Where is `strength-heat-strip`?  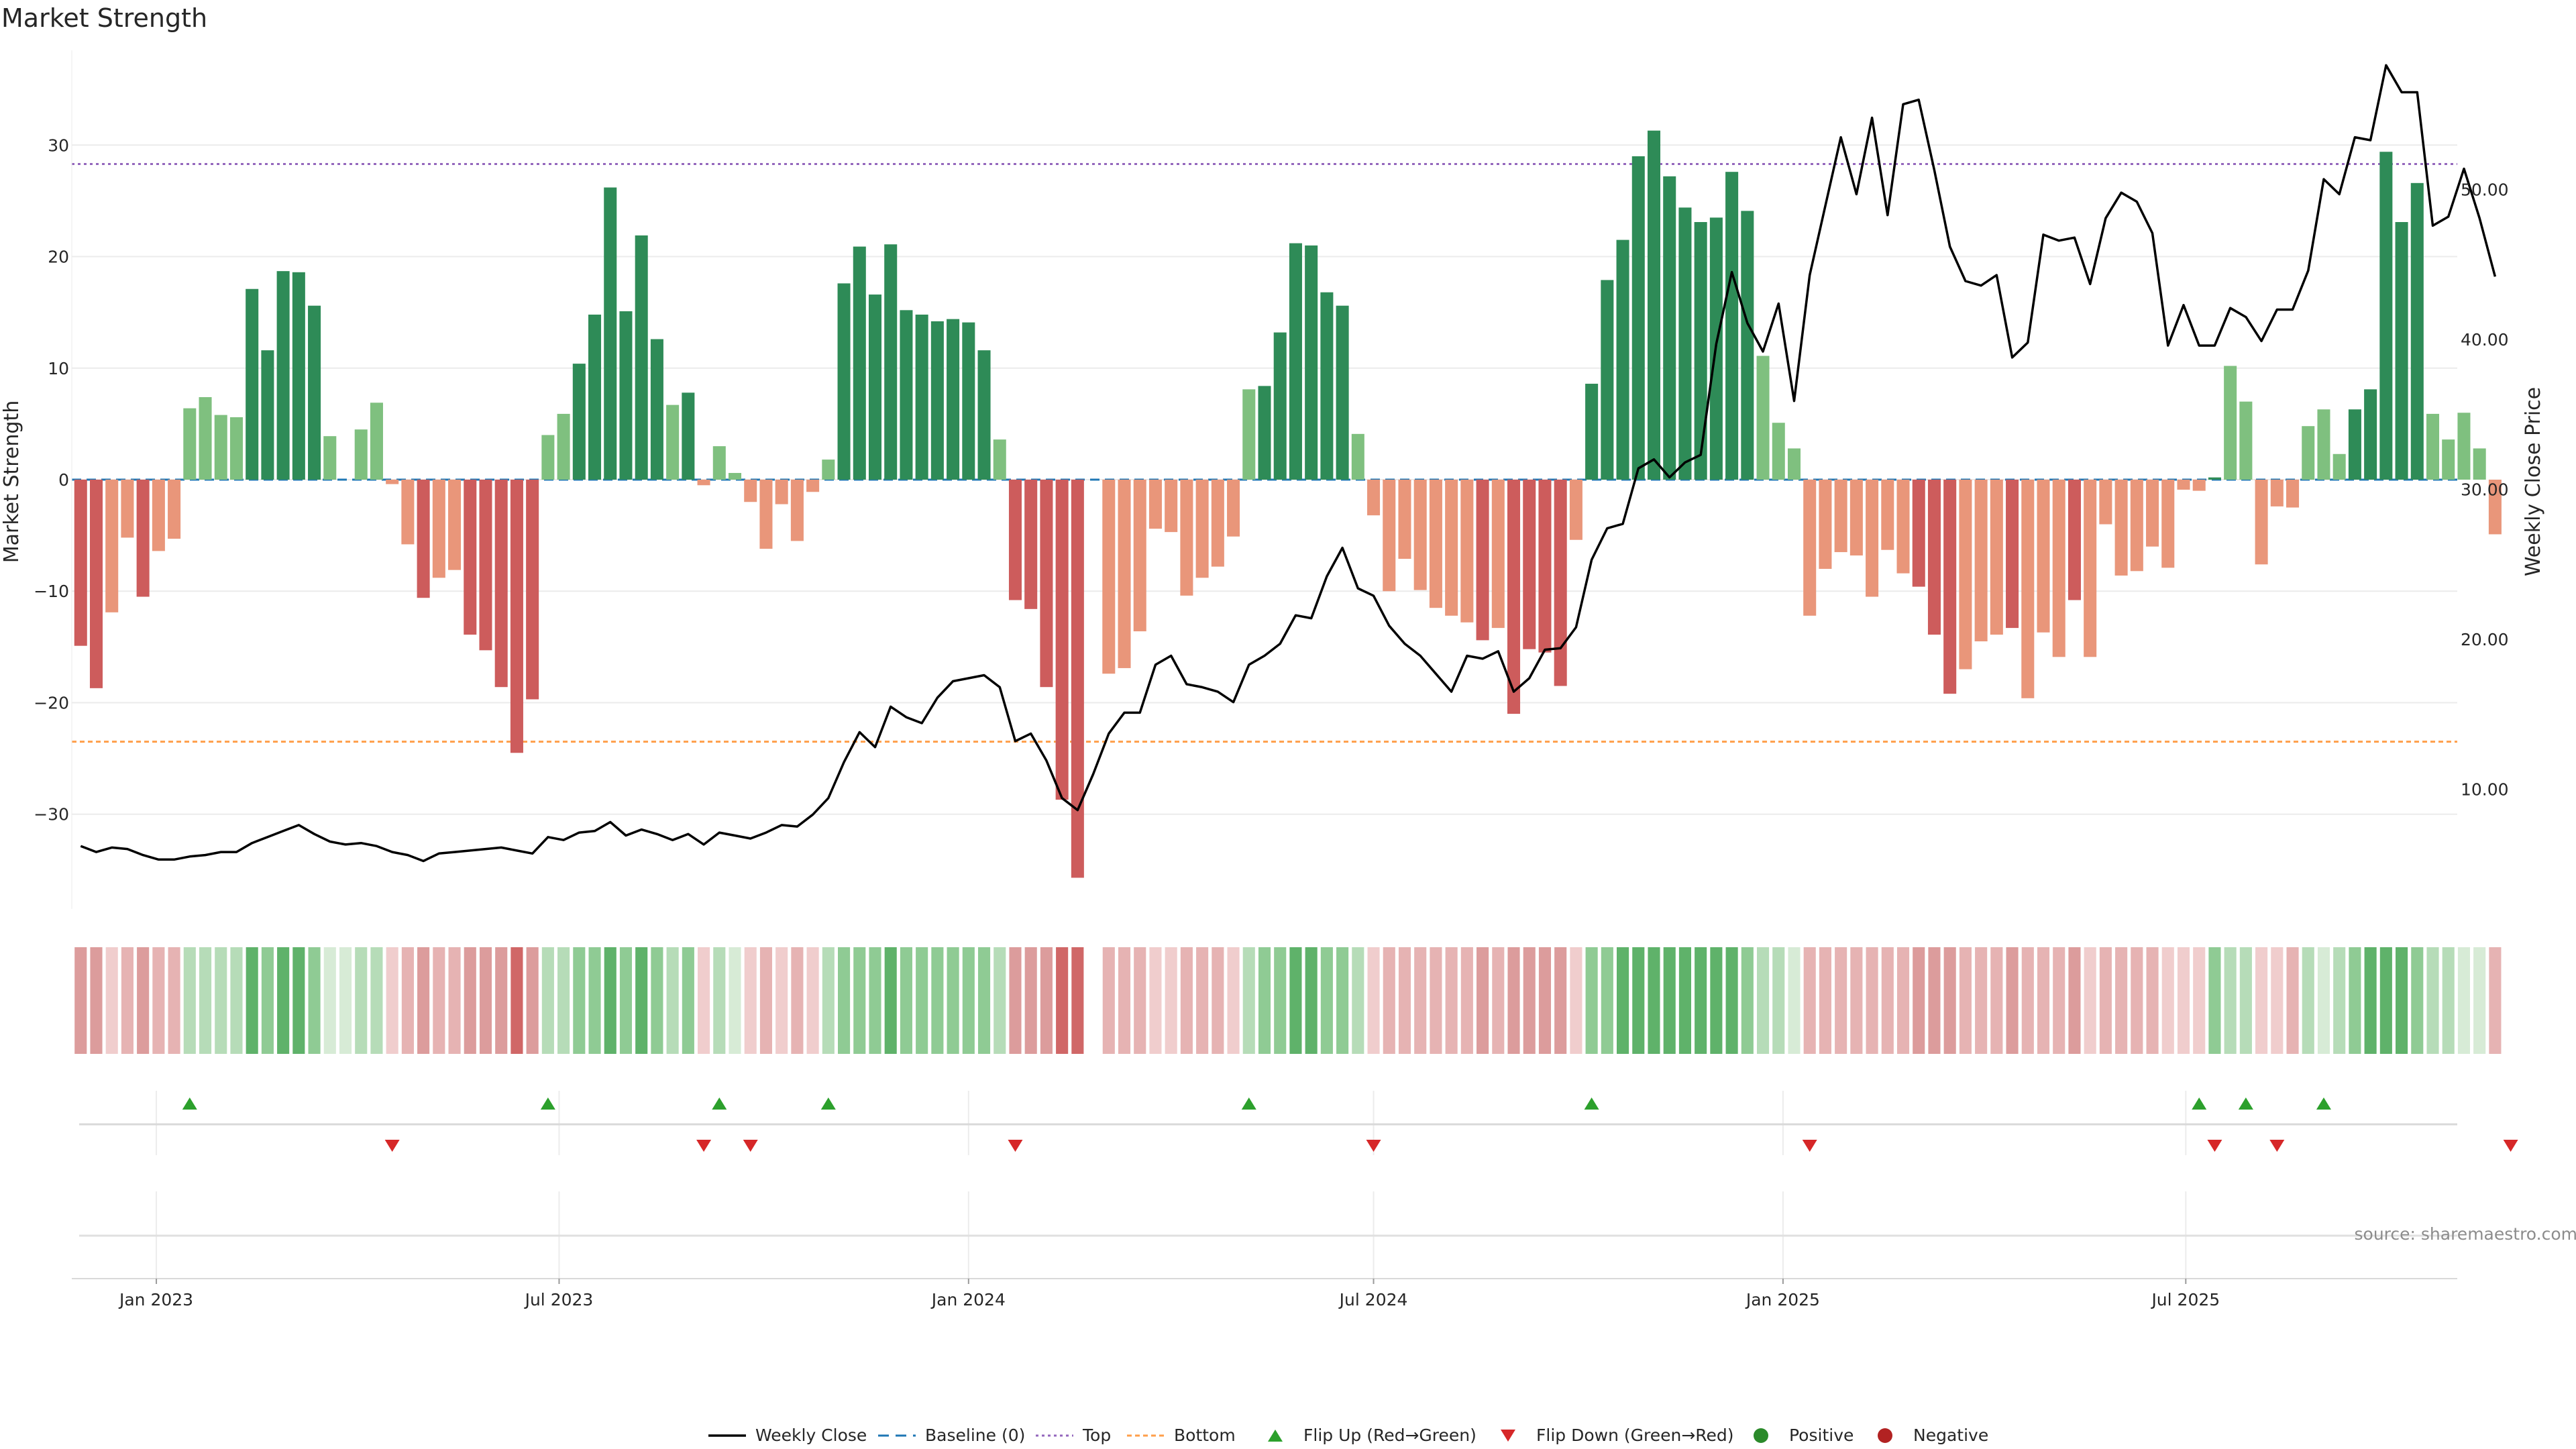 strength-heat-strip is located at coordinates (1288, 1000).